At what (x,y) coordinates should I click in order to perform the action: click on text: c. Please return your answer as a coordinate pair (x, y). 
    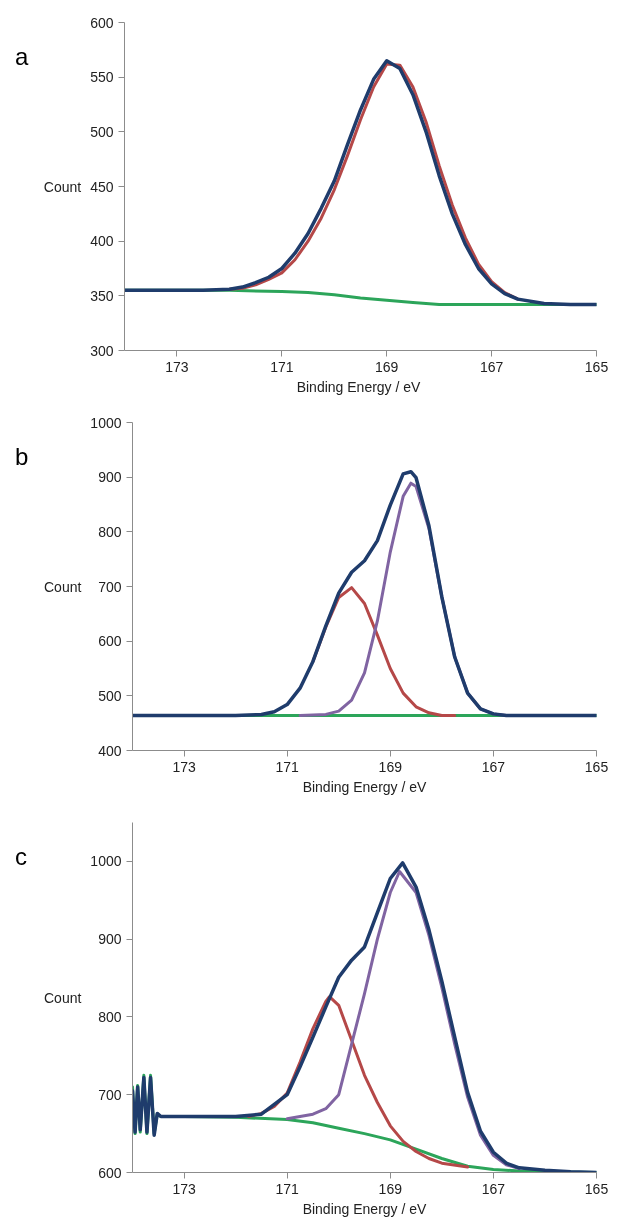
    Looking at the image, I should click on (21, 857).